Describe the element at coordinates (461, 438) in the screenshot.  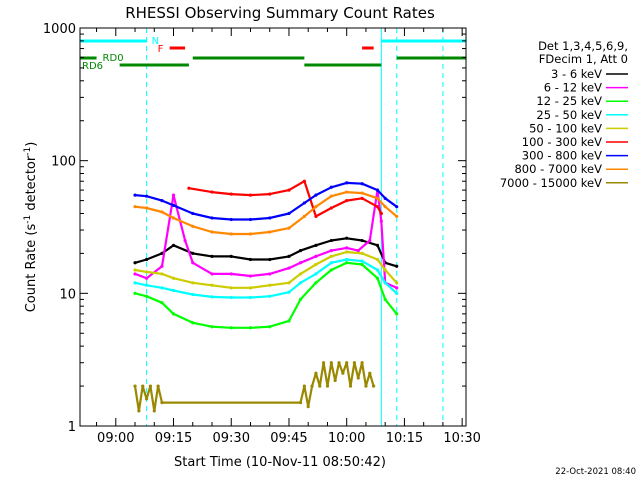
I see `x-tick-label: 10:30` at that location.